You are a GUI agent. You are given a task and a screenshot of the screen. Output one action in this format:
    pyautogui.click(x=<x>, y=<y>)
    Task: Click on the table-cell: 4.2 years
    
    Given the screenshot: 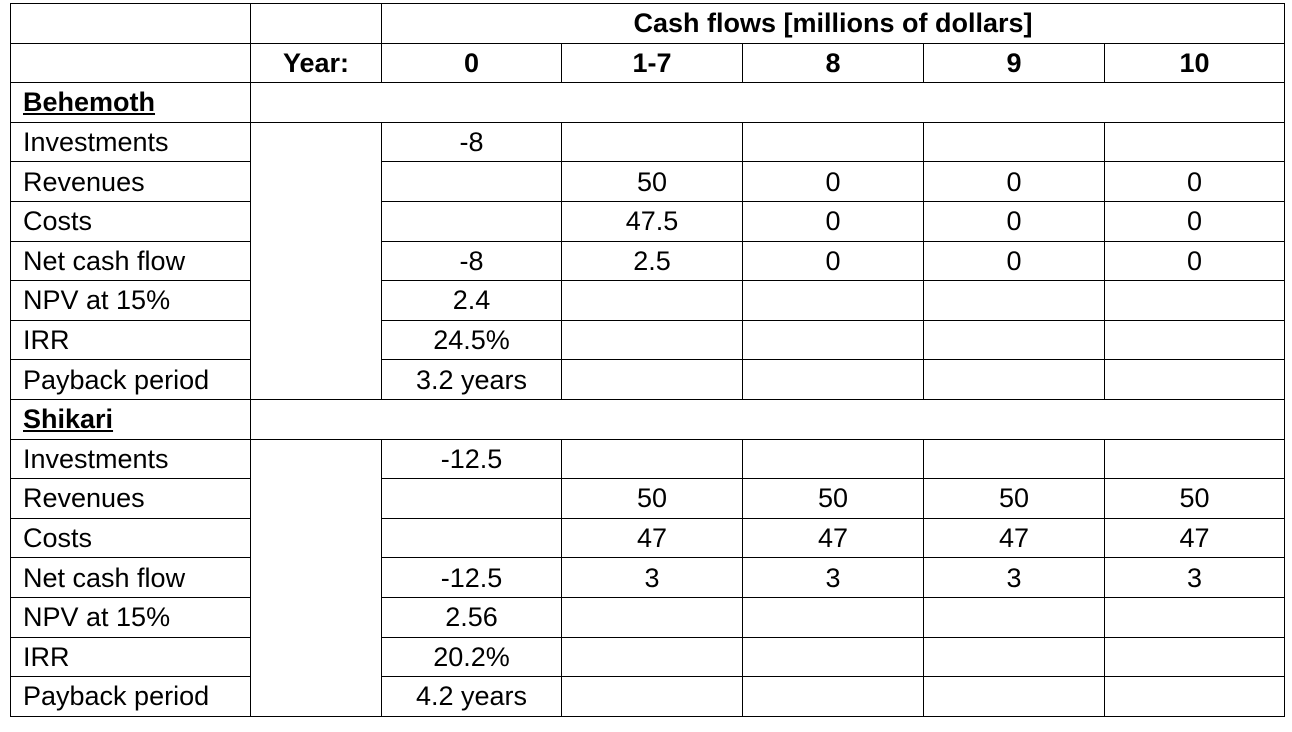 What is the action you would take?
    pyautogui.click(x=471, y=696)
    